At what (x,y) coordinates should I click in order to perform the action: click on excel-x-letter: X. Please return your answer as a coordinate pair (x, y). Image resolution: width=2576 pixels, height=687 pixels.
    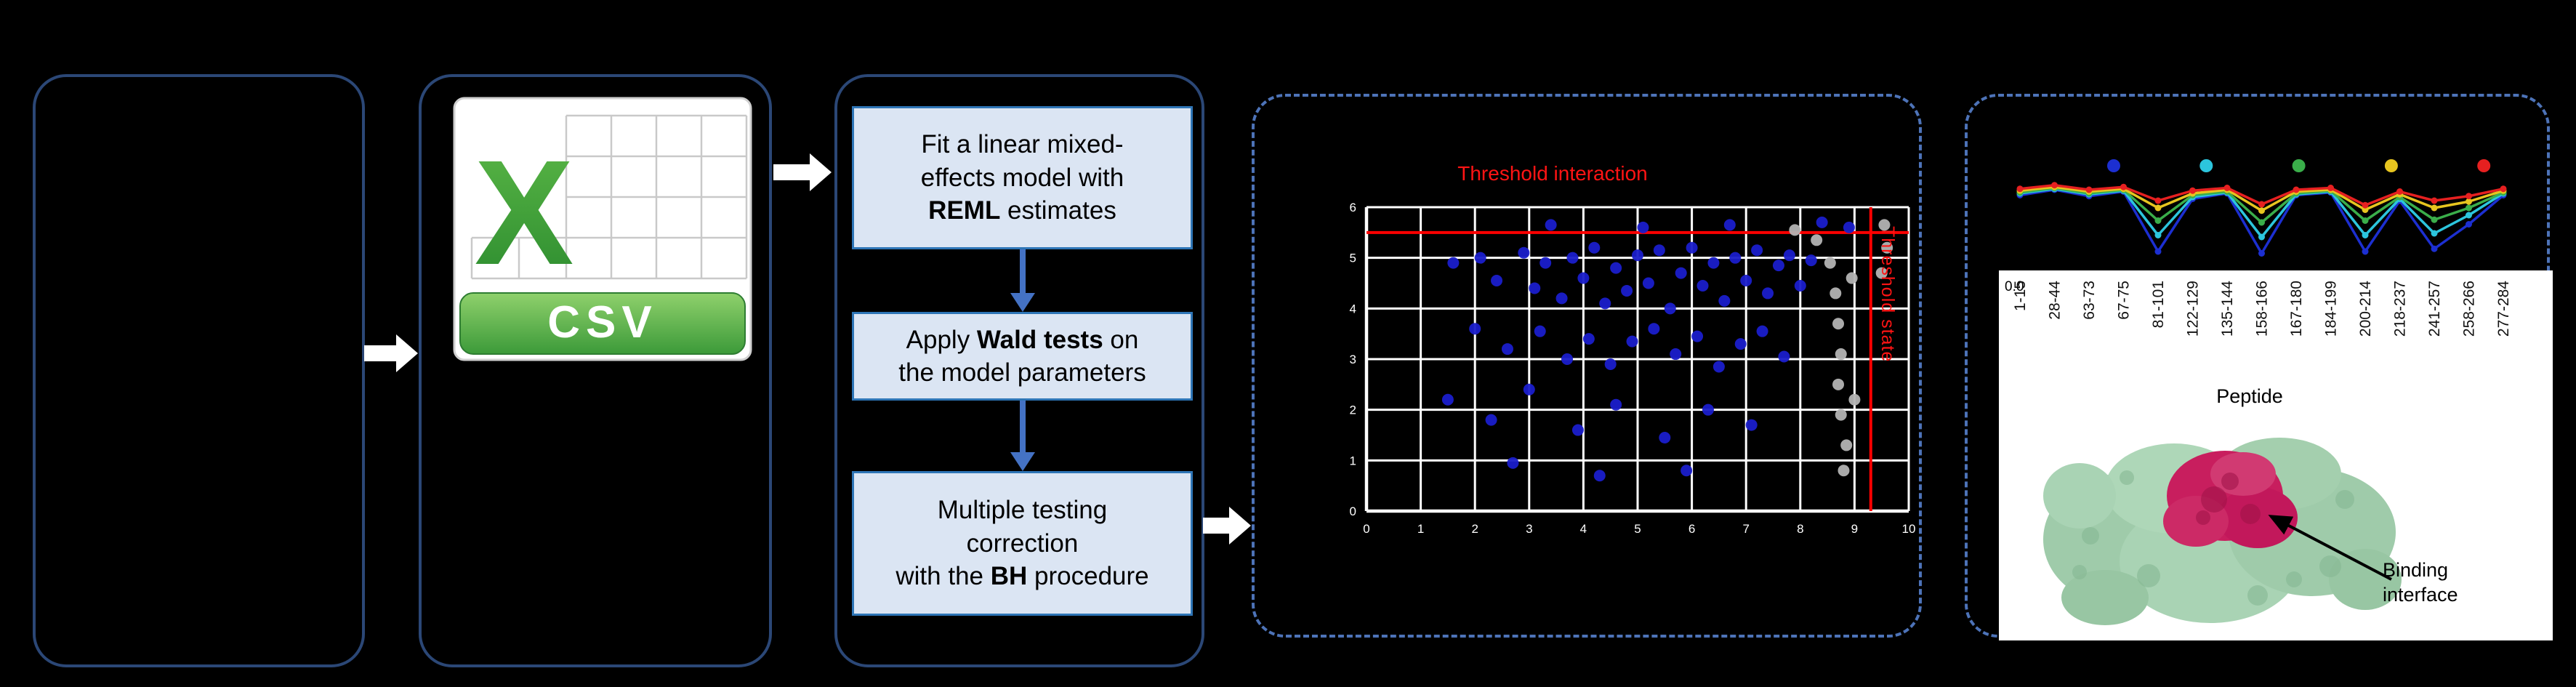
    Looking at the image, I should click on (524, 212).